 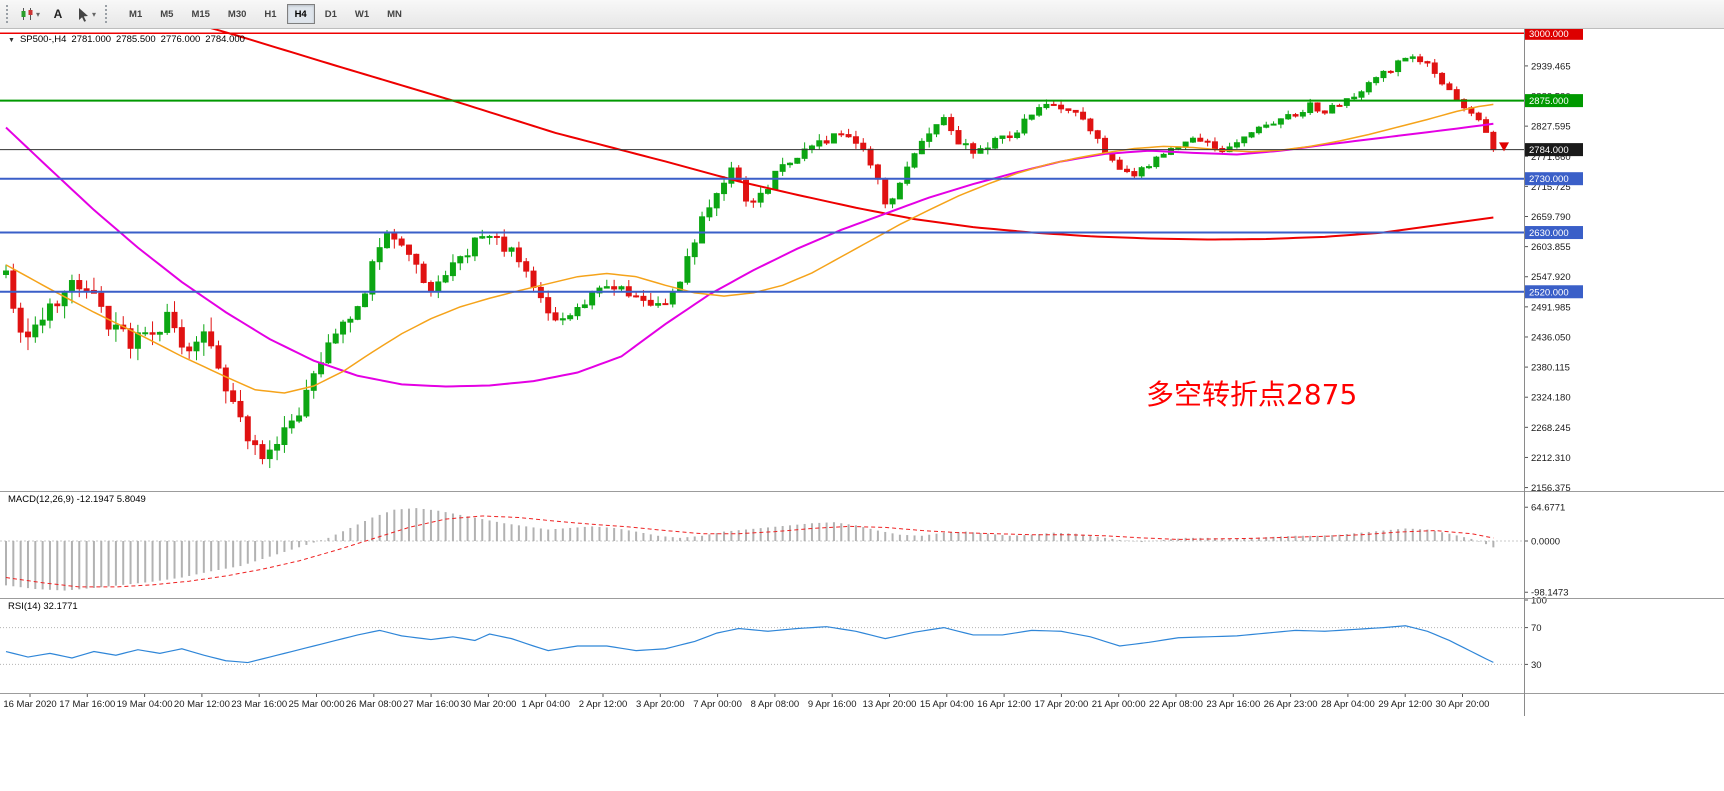 I want to click on svg-text: 27 Mar 16:00, so click(x=431, y=704).